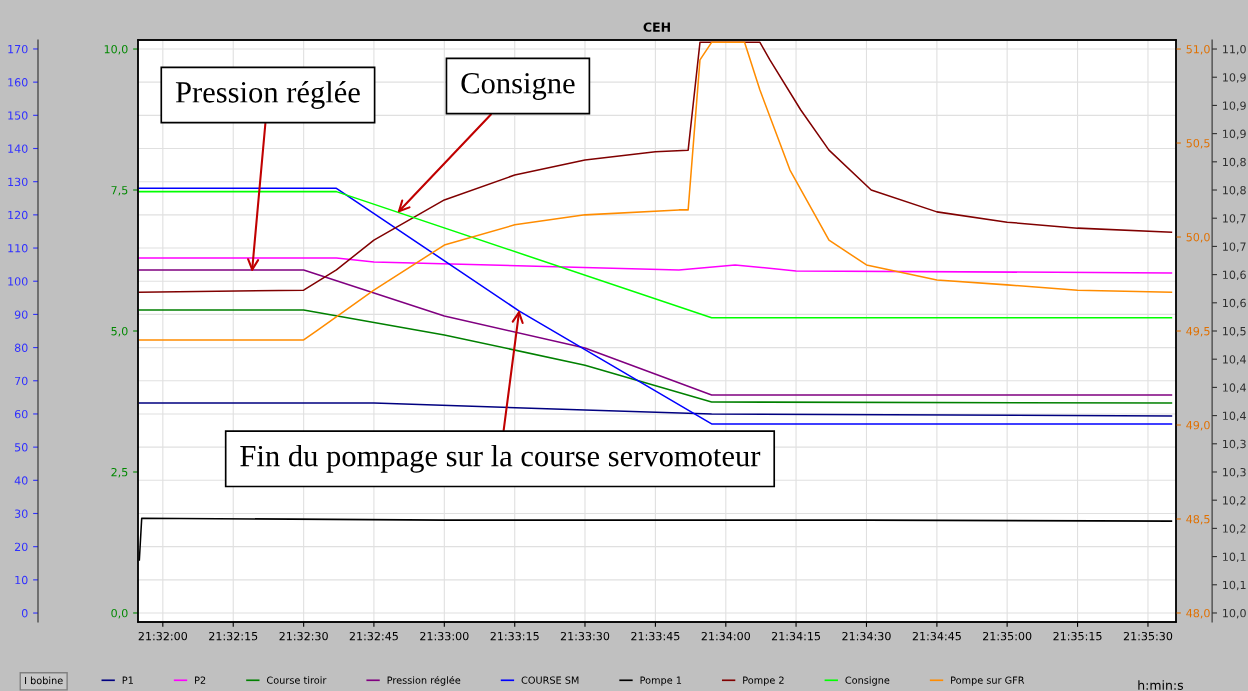  Describe the element at coordinates (936, 636) in the screenshot. I see `x-tick-label: 21:34:45` at that location.